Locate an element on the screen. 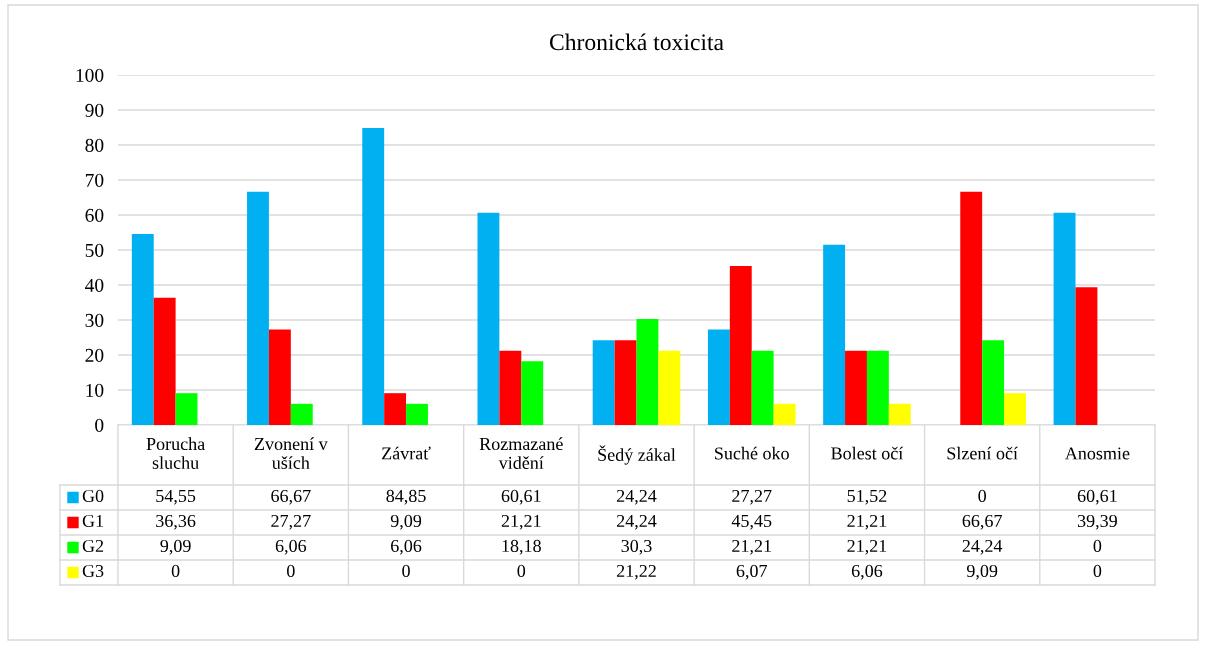 The height and width of the screenshot is (645, 1206). y-tick-label: 10 is located at coordinates (95, 390).